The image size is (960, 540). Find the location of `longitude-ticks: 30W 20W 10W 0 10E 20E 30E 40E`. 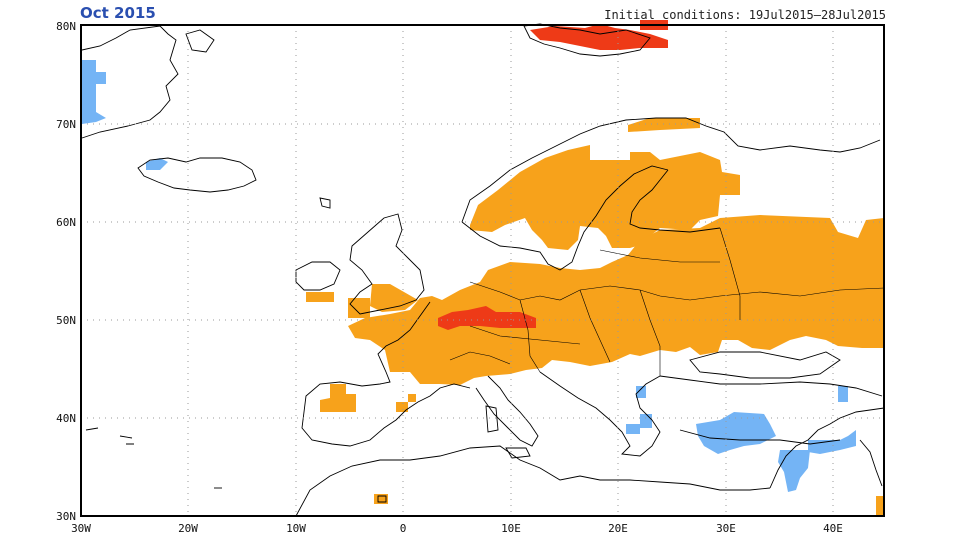

longitude-ticks: 30W 20W 10W 0 10E 20E 30E 40E is located at coordinates (457, 528).